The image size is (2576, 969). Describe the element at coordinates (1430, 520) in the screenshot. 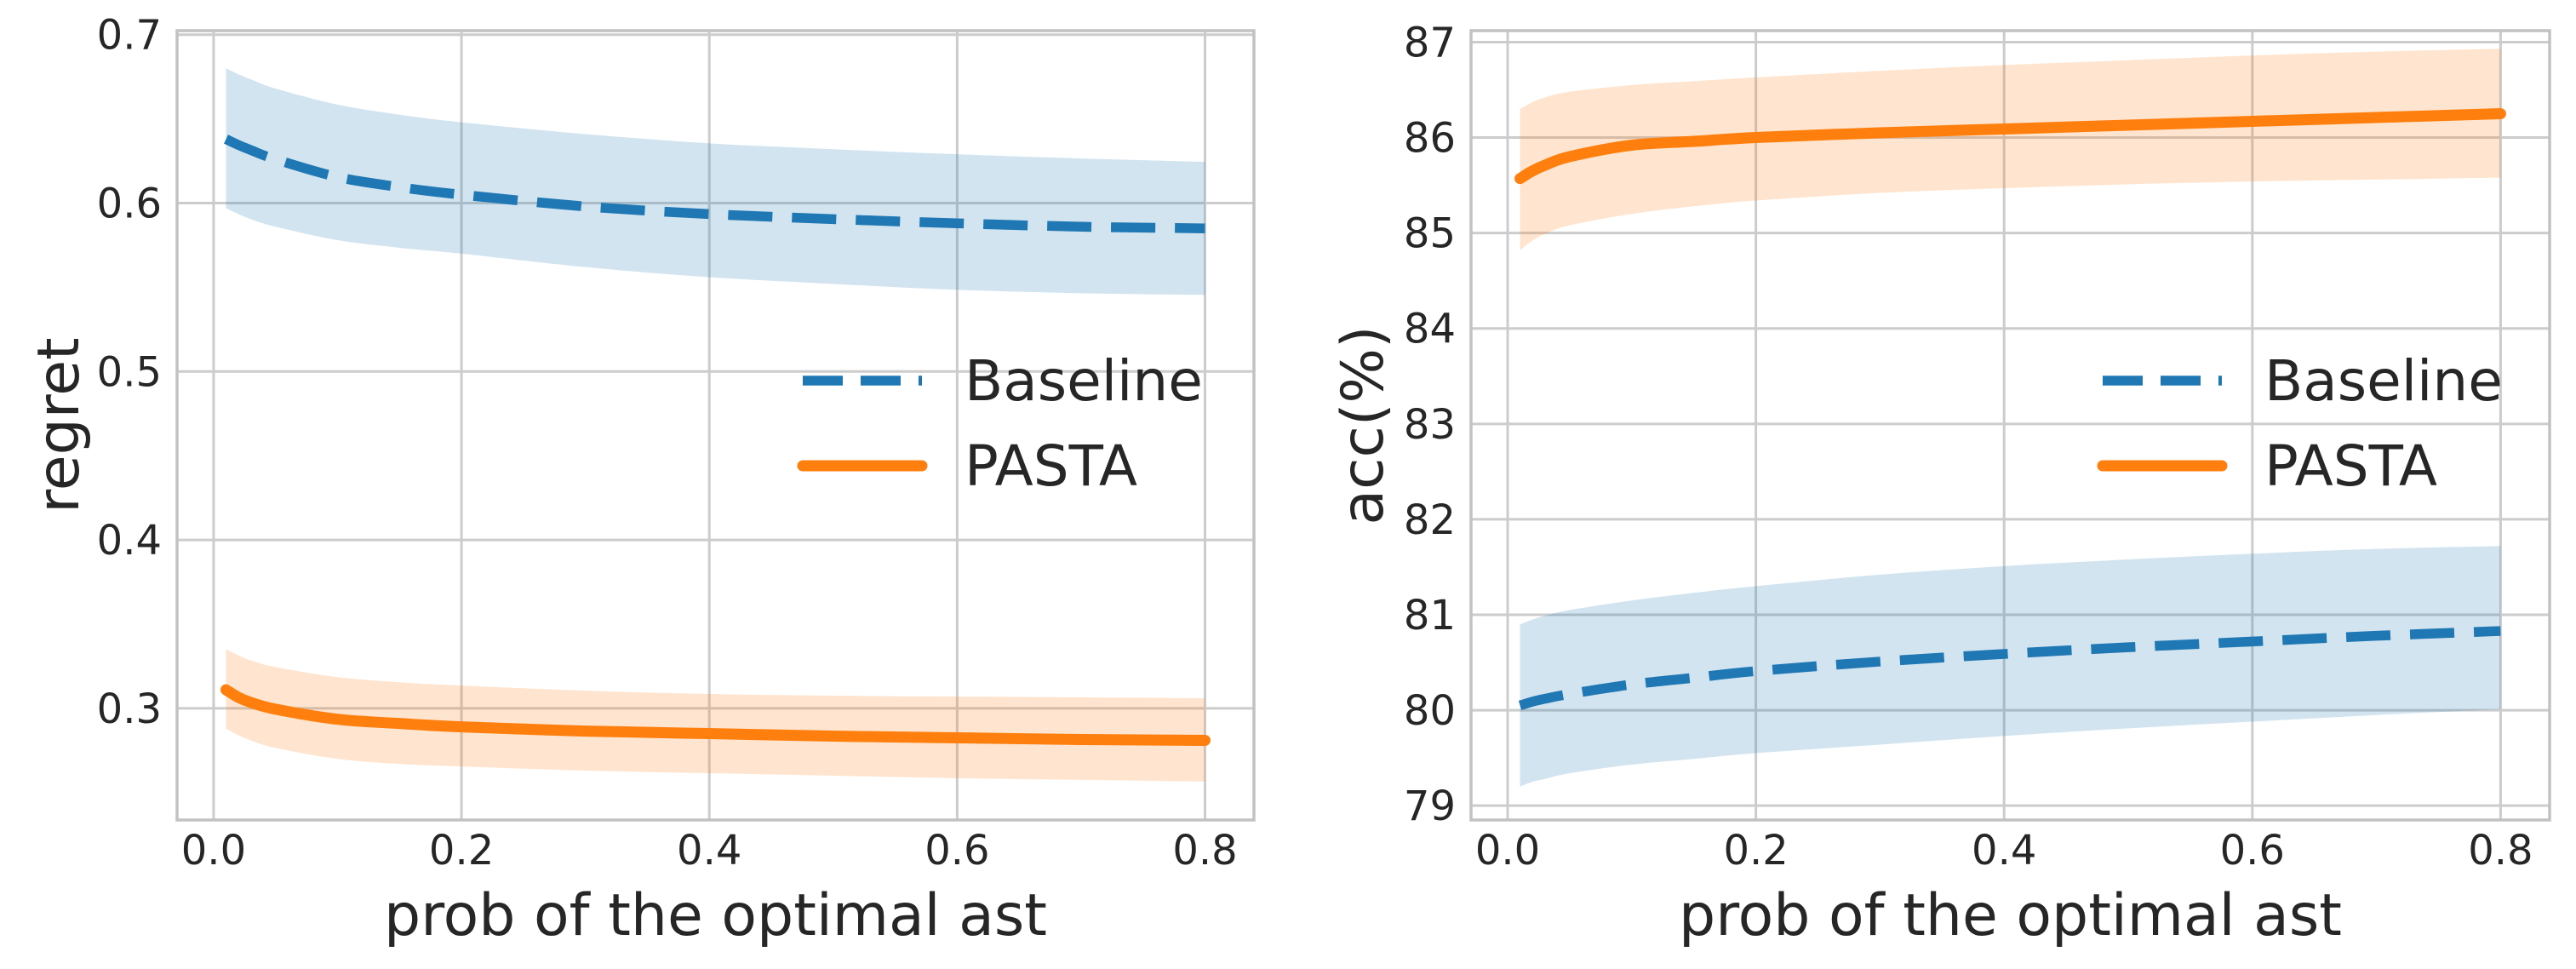

I see `y-tick-label: 82` at that location.